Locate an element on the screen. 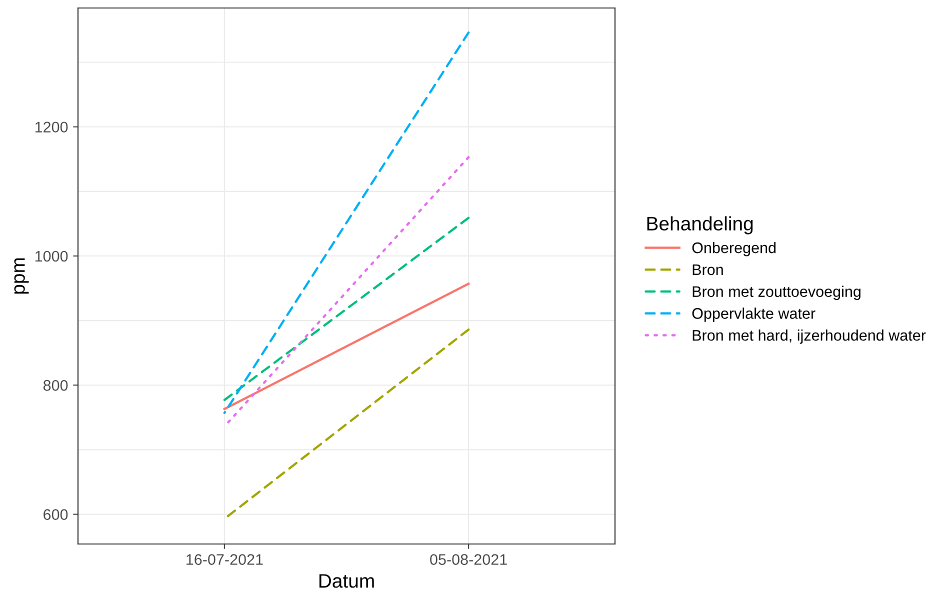 This screenshot has height=595, width=945. legend-label: Onberegend is located at coordinates (734, 249).